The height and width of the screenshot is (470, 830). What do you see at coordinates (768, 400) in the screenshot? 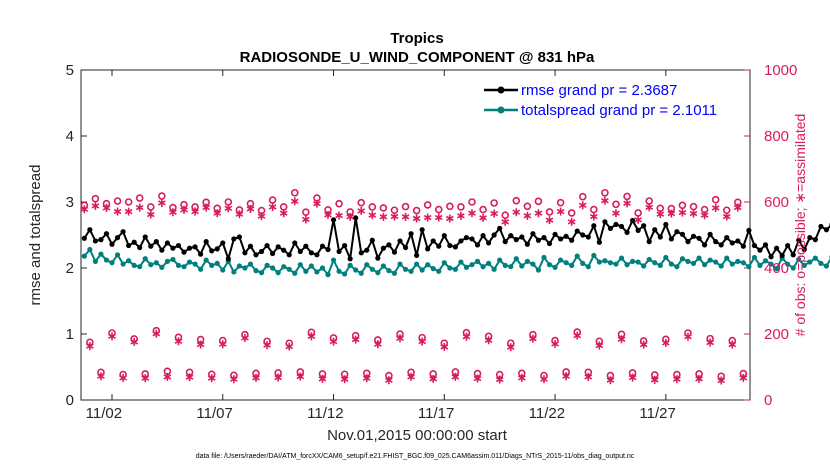
I see `y2-tick-label: 0` at bounding box center [768, 400].